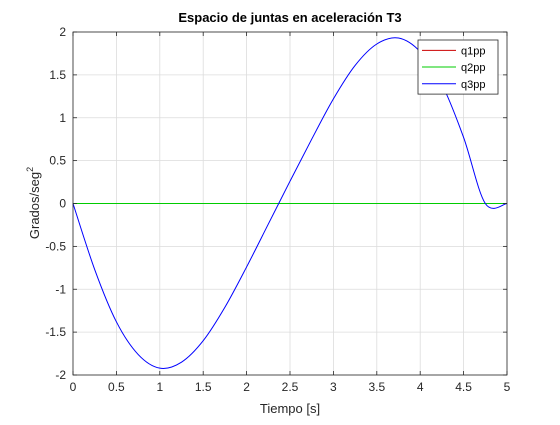  I want to click on y-tick-labels: -2 -1.5 -1 -0.5 0 0.5 1 1.5 2, so click(55, 203).